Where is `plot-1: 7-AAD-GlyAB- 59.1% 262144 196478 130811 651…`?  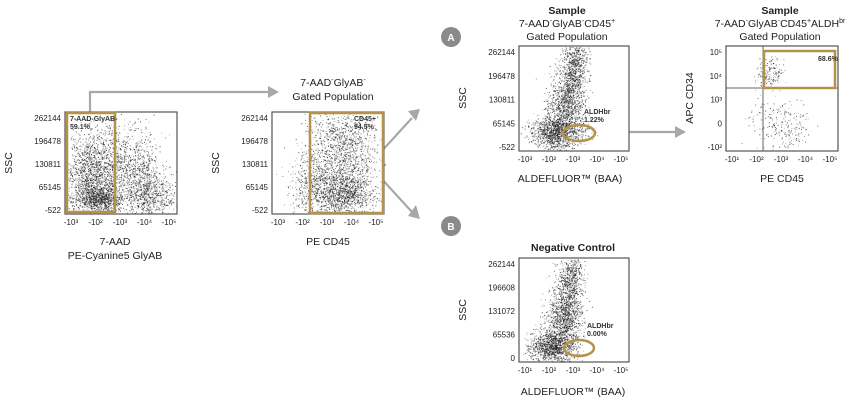 plot-1: 7-AAD-GlyAB- 59.1% 262144 196478 130811 651… is located at coordinates (90, 186).